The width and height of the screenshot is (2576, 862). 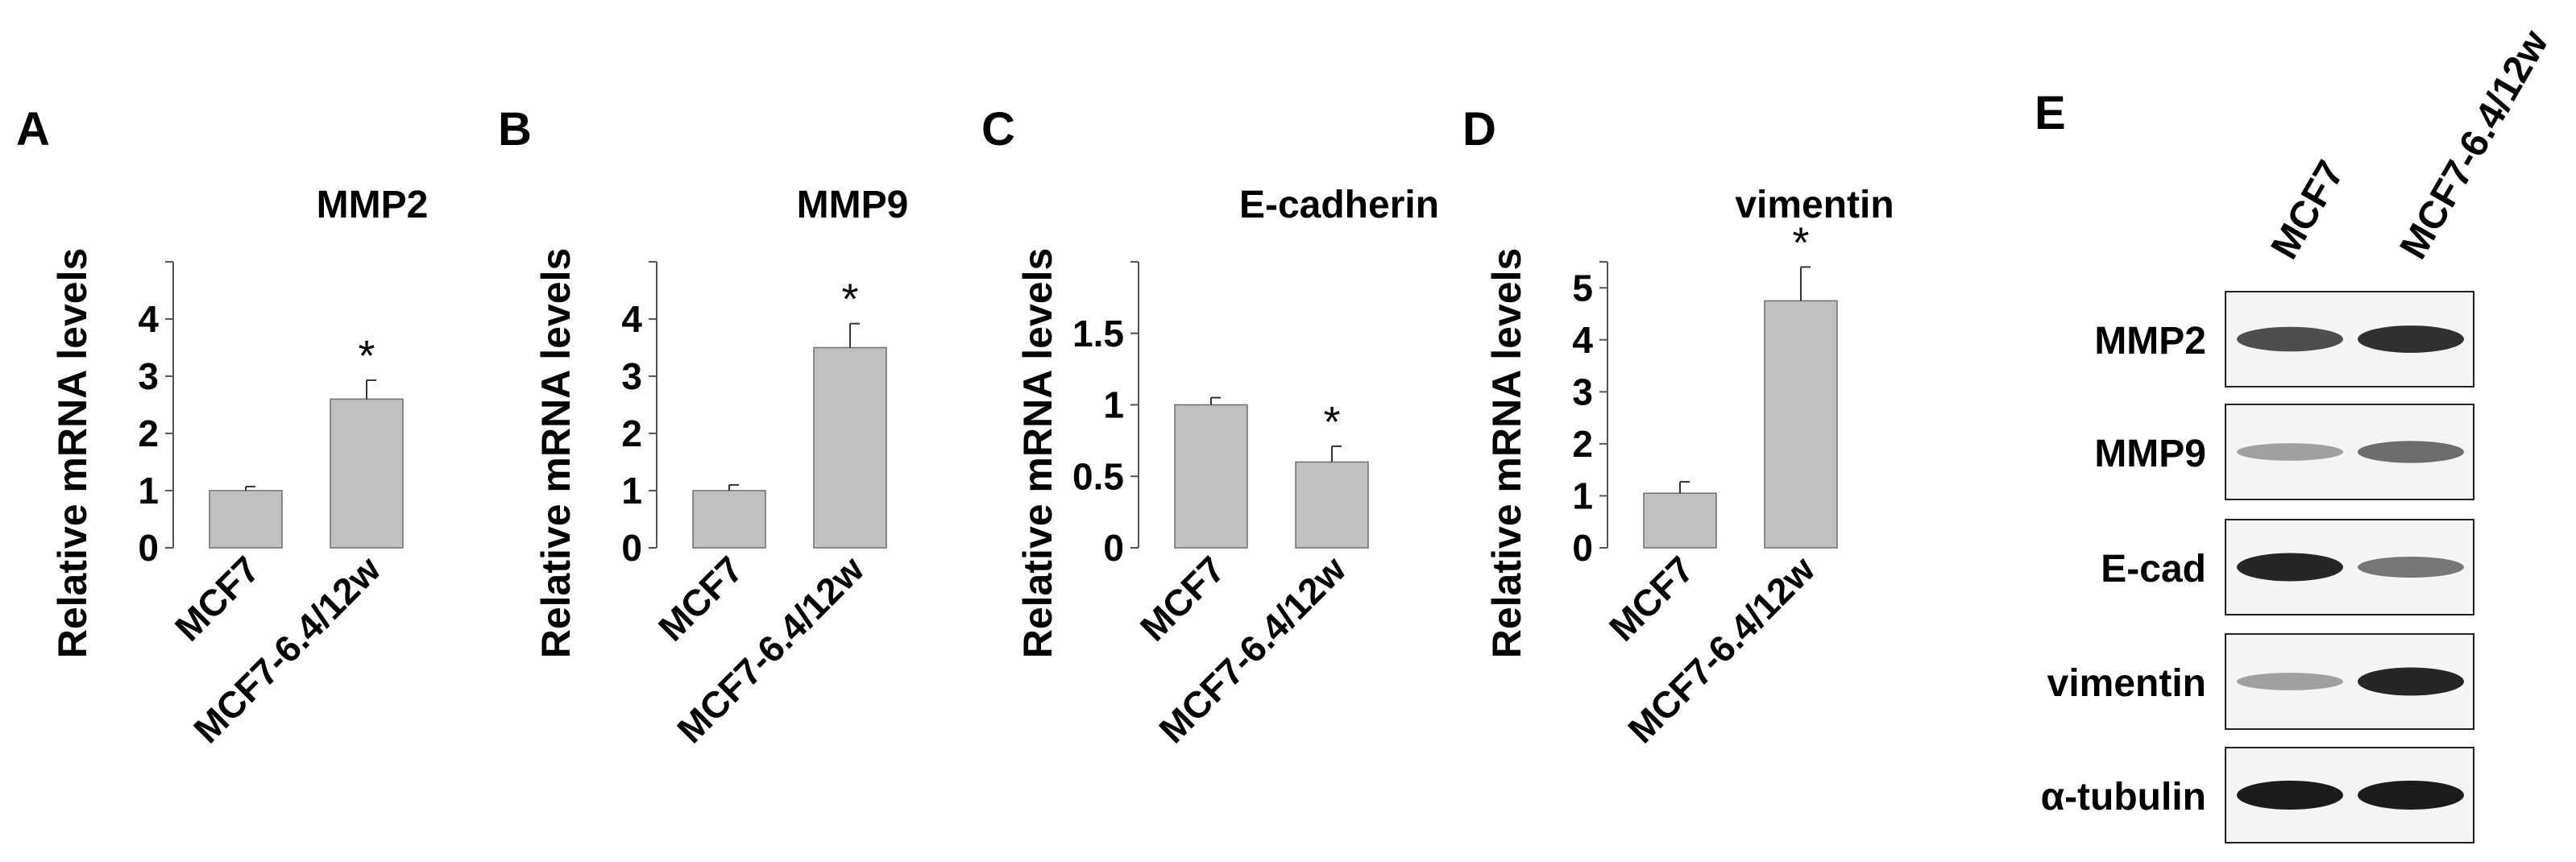 I want to click on y-tick-label: 5, so click(x=1582, y=288).